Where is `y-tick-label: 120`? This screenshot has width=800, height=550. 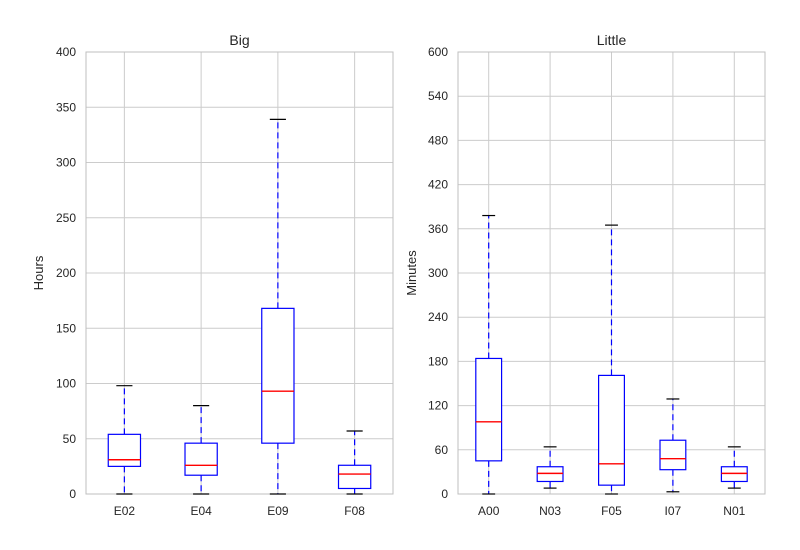 y-tick-label: 120 is located at coordinates (438, 406).